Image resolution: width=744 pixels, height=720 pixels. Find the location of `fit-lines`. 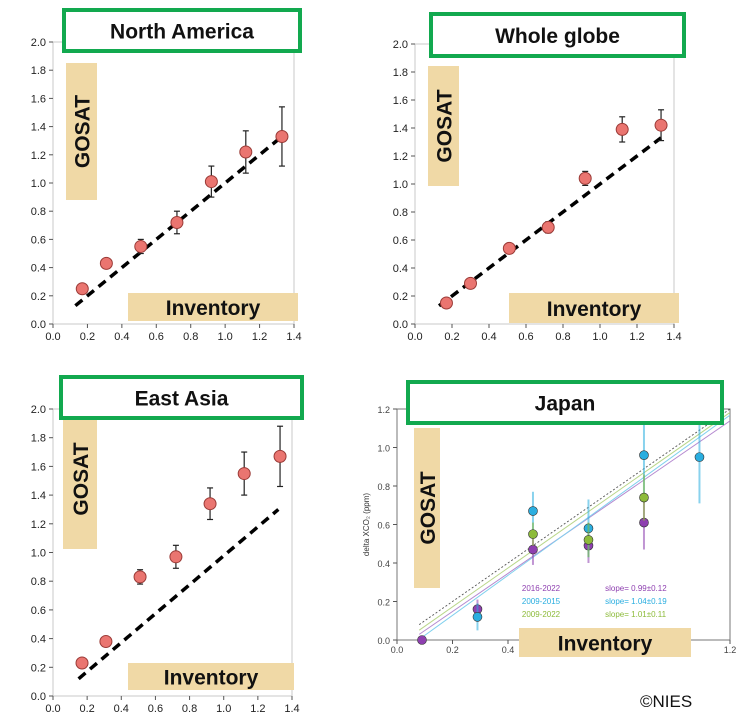

fit-lines is located at coordinates (574, 524).